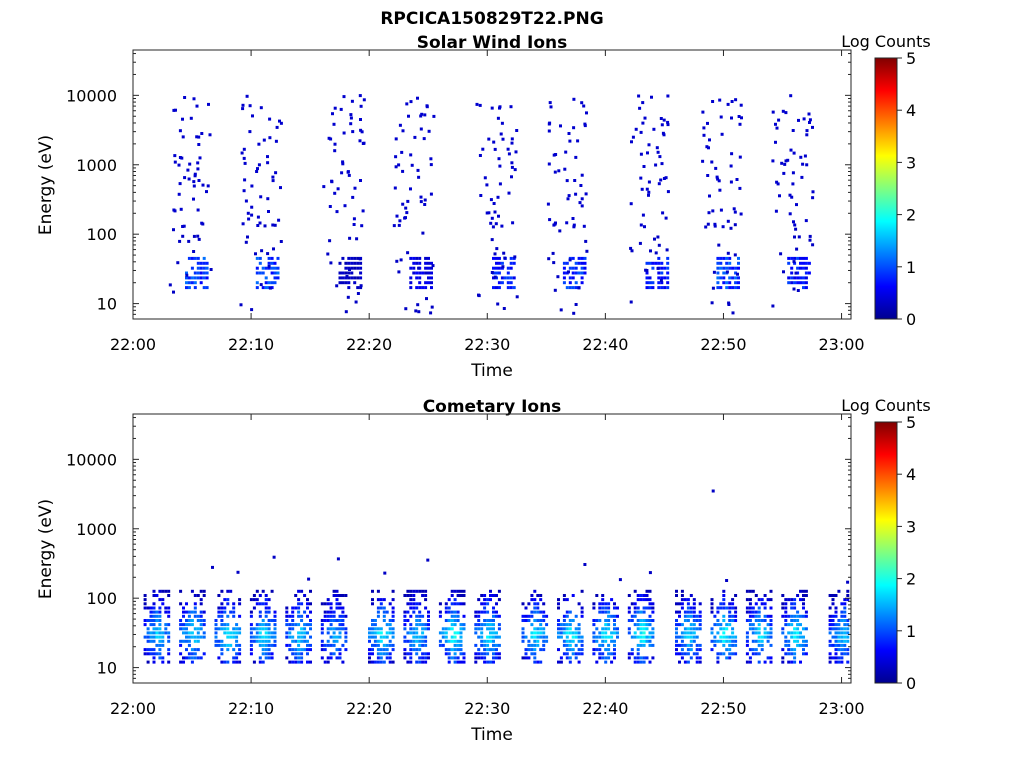 The image size is (1024, 768). I want to click on colorbar-tick-label: 2, so click(911, 579).